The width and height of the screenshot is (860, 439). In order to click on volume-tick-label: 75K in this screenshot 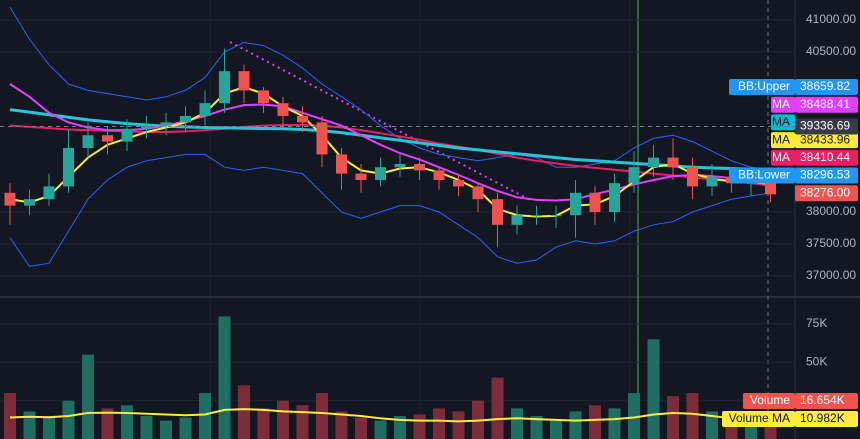, I will do `click(816, 323)`.